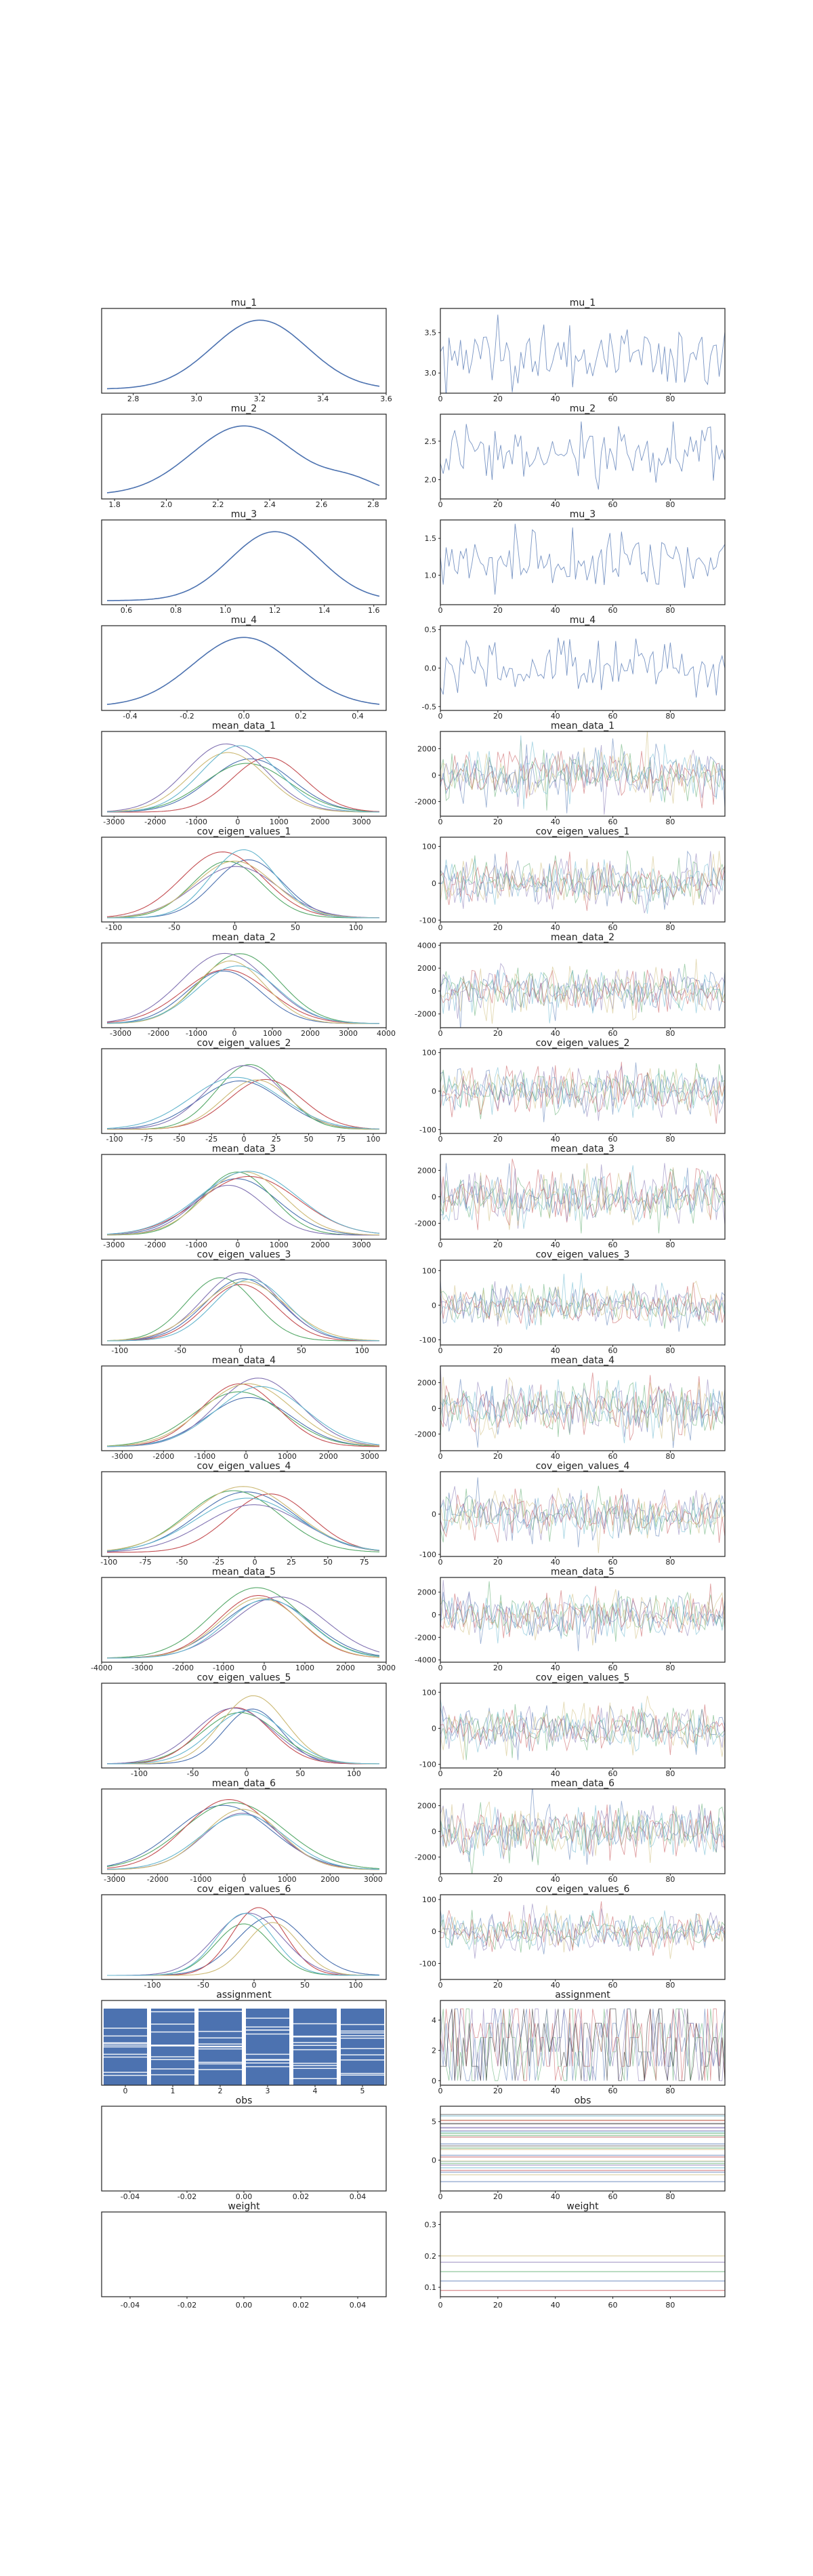  I want to click on y-tick-label: 0.3, so click(431, 2225).